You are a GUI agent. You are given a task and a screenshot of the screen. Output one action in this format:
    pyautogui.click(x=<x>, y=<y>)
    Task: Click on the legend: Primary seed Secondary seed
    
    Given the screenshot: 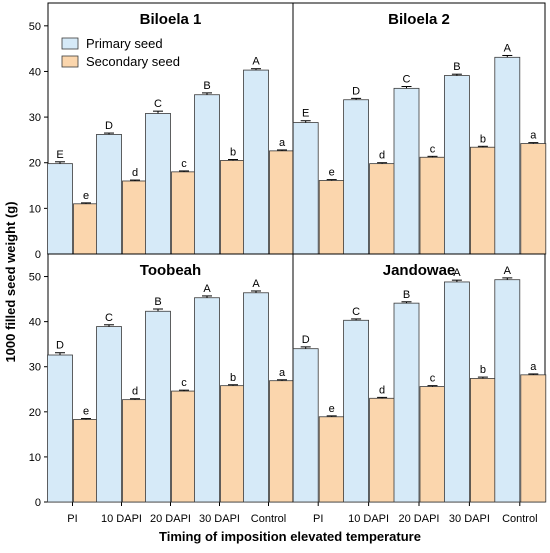 What is the action you would take?
    pyautogui.click(x=120, y=52)
    